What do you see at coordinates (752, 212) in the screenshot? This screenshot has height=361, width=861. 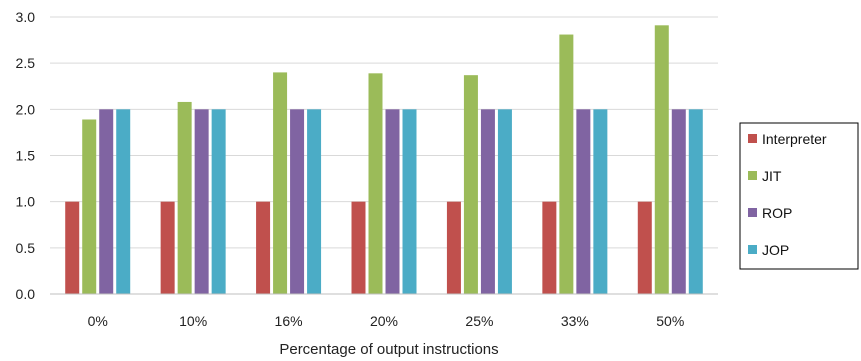 I see `legend-swatch-rop` at bounding box center [752, 212].